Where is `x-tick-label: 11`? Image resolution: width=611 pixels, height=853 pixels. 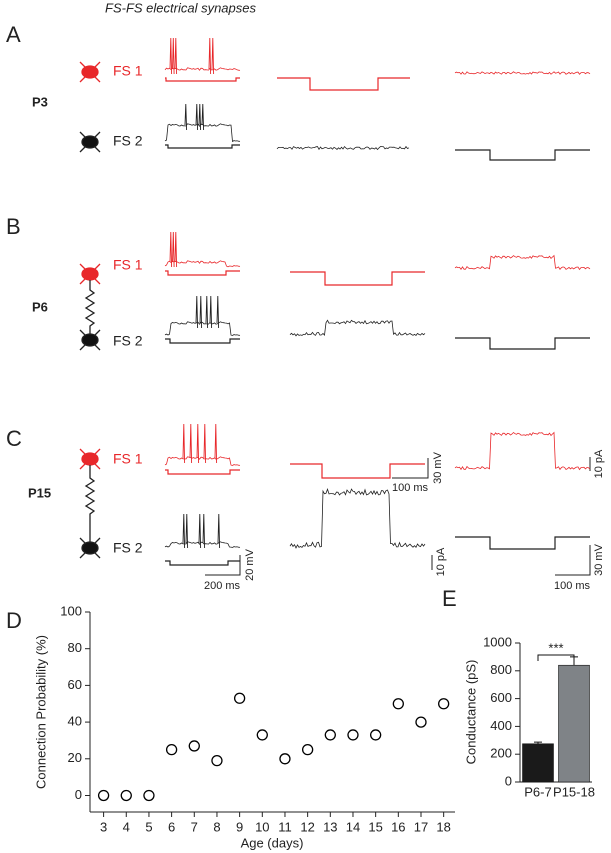
x-tick-label: 11 is located at coordinates (285, 826).